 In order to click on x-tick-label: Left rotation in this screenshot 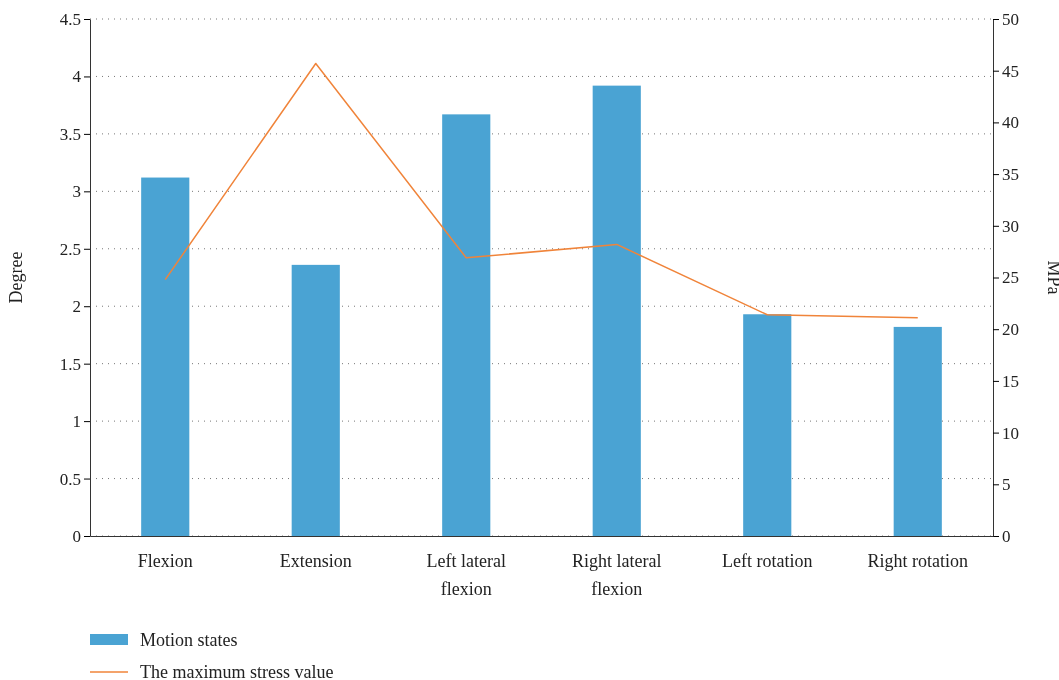, I will do `click(767, 561)`.